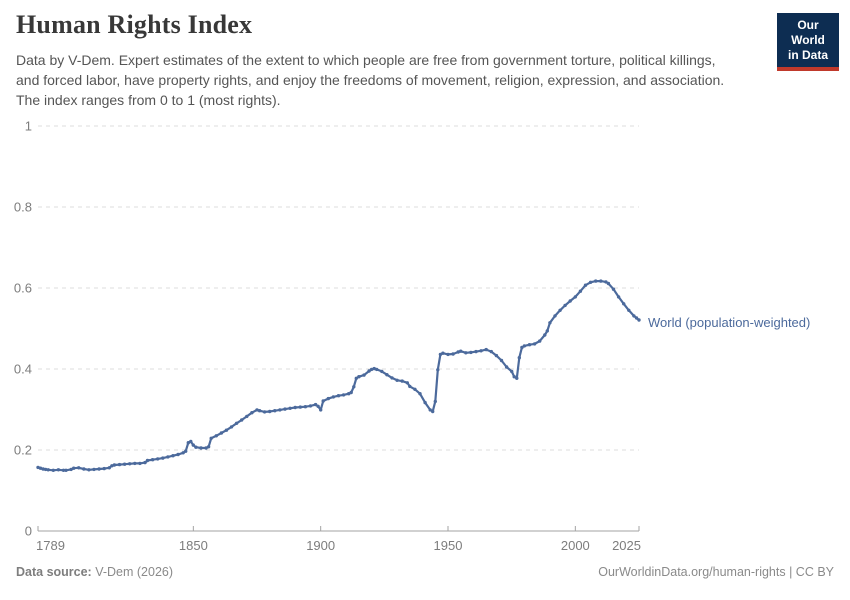  I want to click on y-axis-tick-label: 1, so click(28, 126).